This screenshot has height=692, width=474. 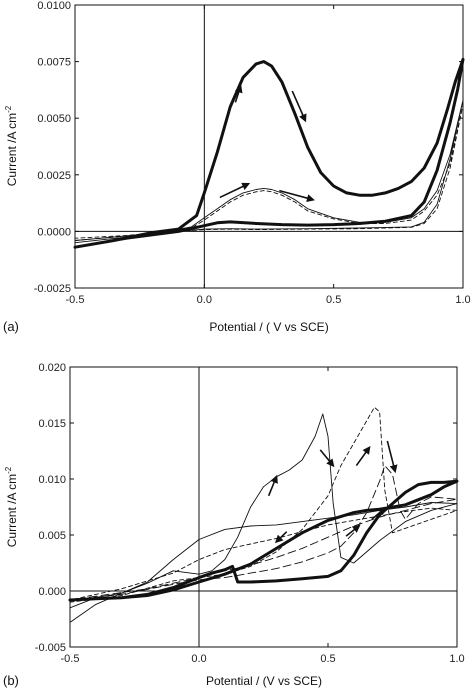 What do you see at coordinates (52, 480) in the screenshot?
I see `y-tick-label: 0.010` at bounding box center [52, 480].